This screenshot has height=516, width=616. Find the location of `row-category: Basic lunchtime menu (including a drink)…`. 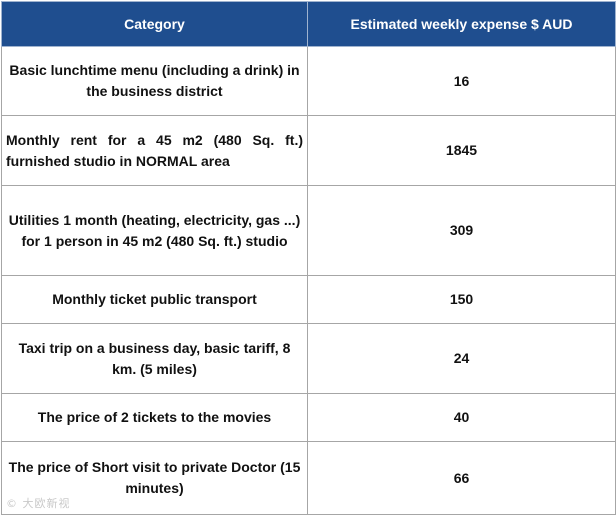

row-category: Basic lunchtime menu (including a drink)… is located at coordinates (154, 81).